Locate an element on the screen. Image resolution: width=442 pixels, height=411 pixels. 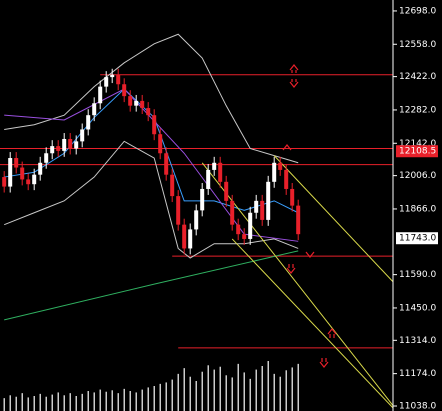
y-tick-label: 11174.0 is located at coordinates (417, 374).